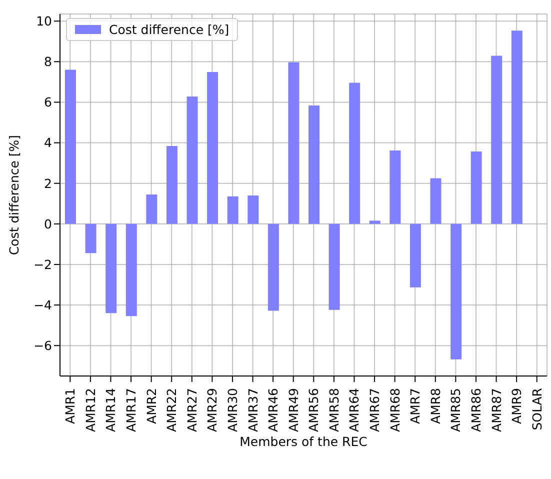  I want to click on x-tick-label: AMR17, so click(131, 410).